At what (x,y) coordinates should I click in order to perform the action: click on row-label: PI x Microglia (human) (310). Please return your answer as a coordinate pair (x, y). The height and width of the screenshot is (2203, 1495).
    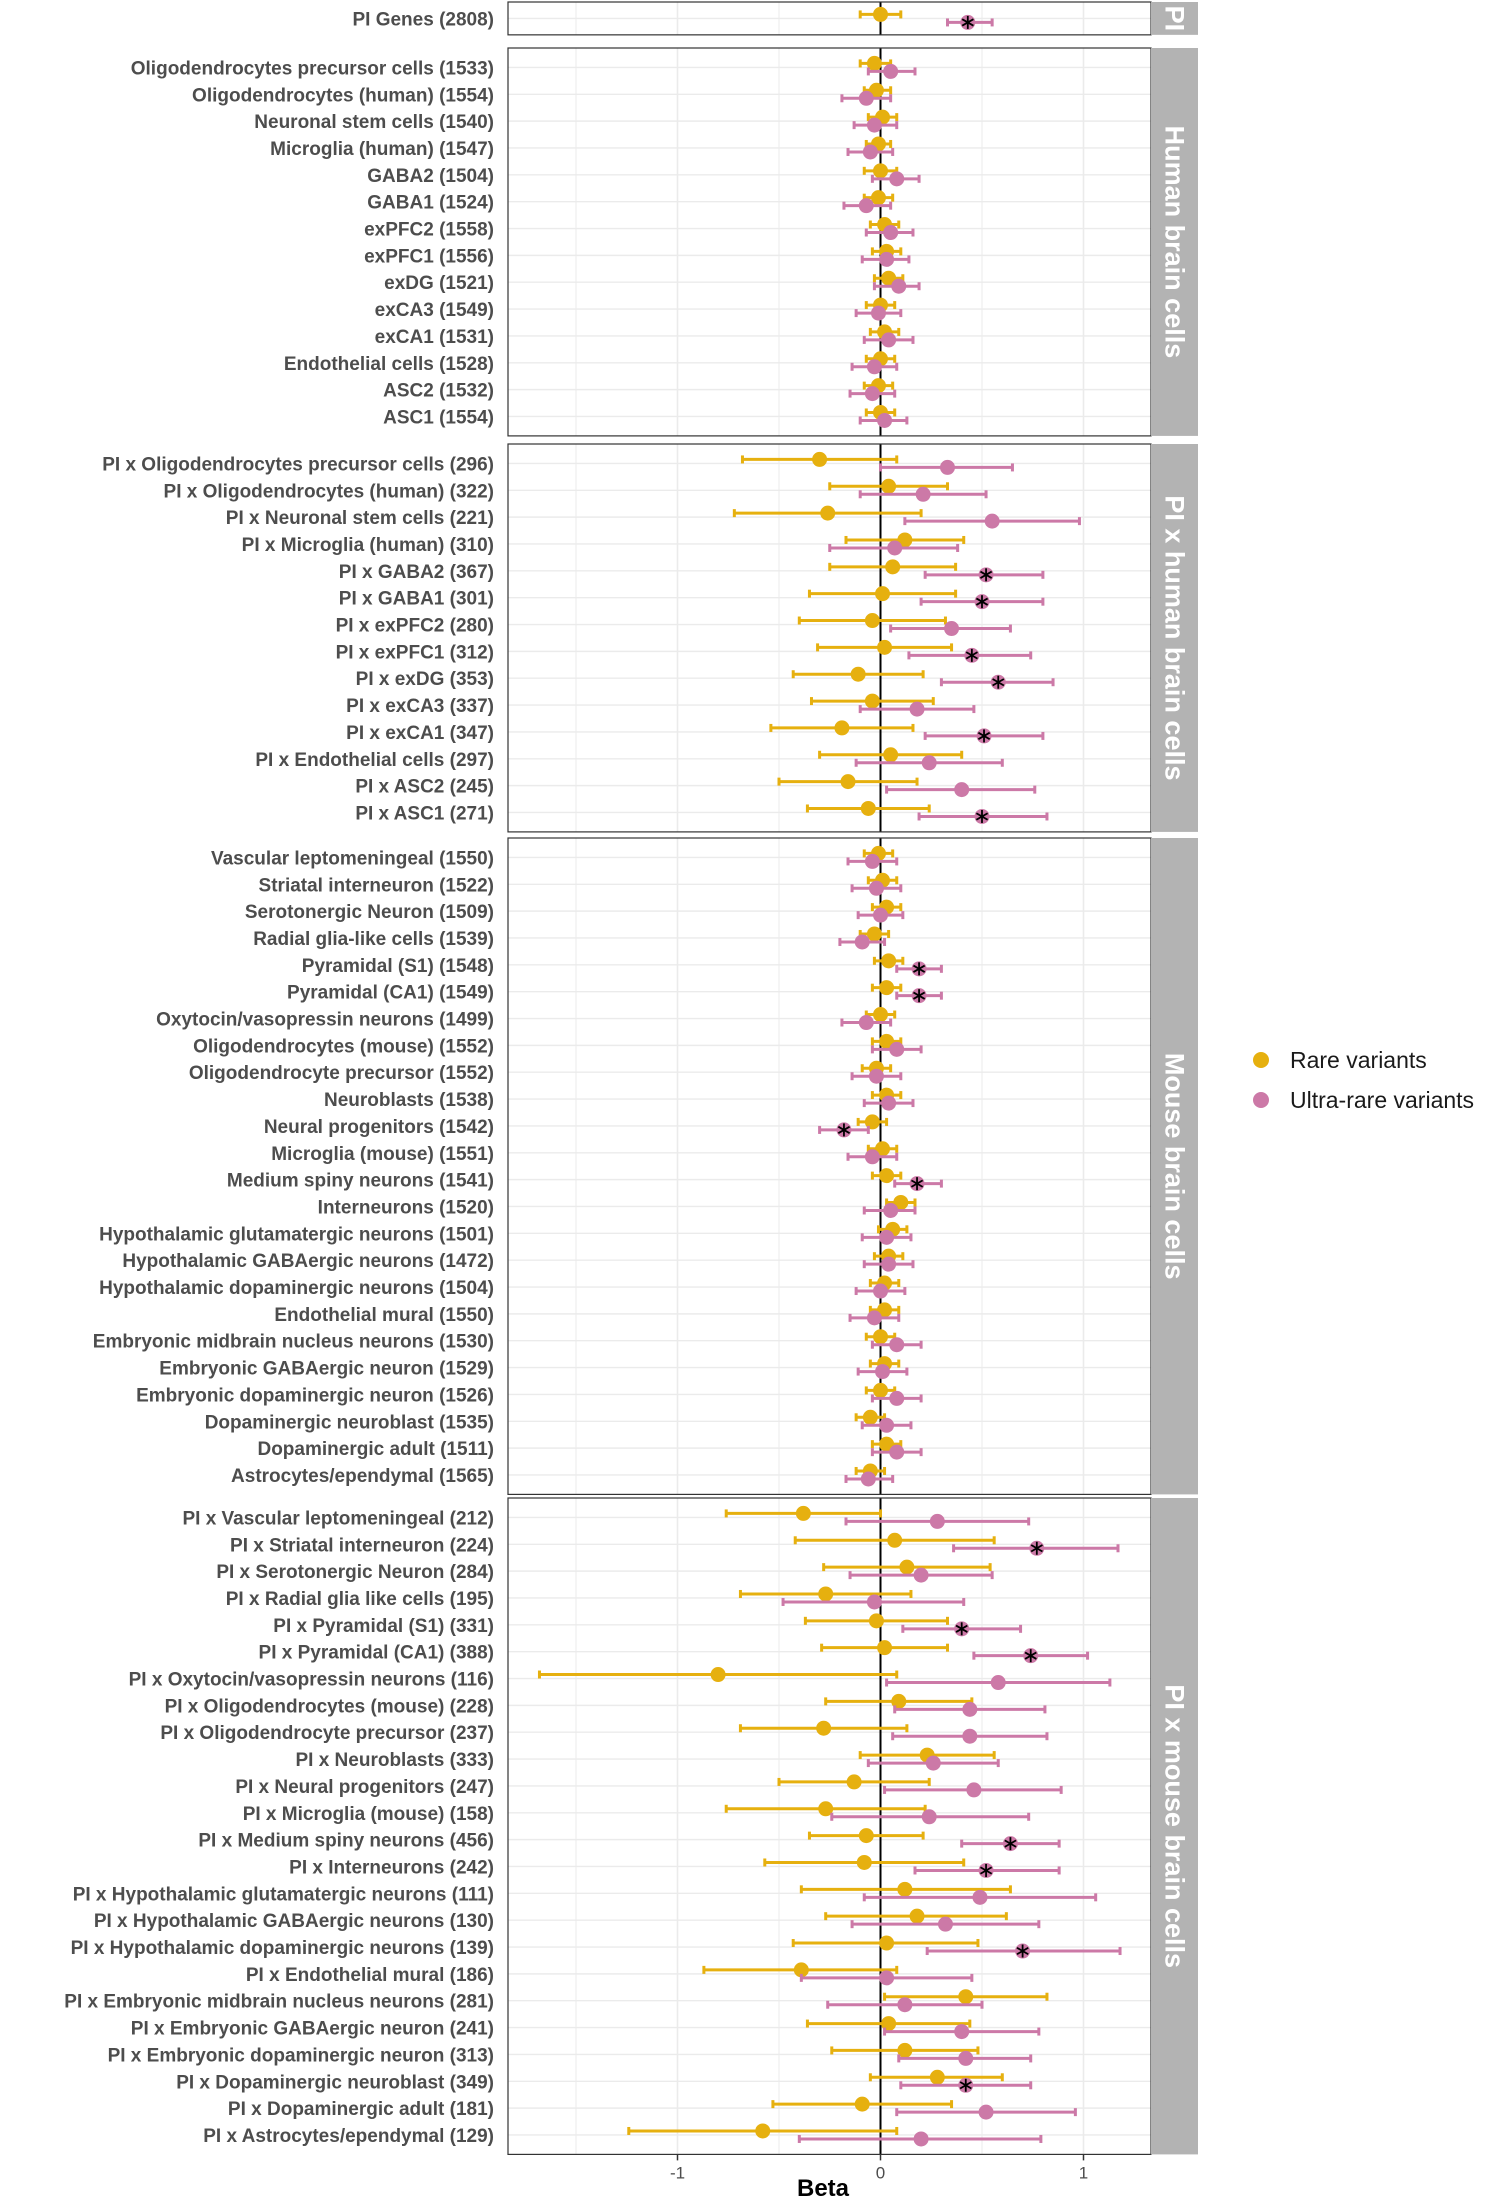
    Looking at the image, I should click on (368, 545).